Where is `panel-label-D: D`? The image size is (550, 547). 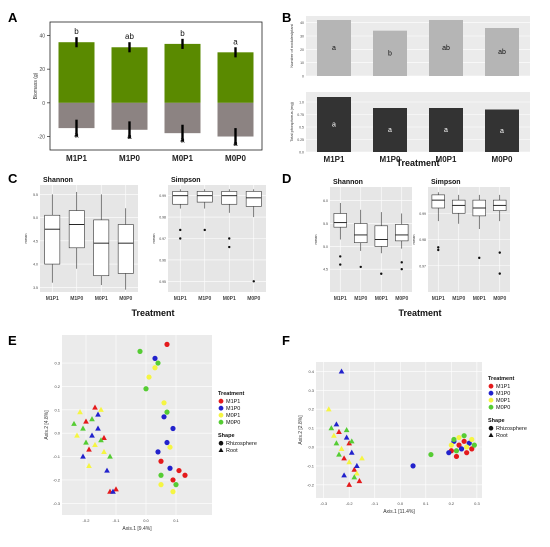
panel-label-D: D is located at coordinates (286, 178).